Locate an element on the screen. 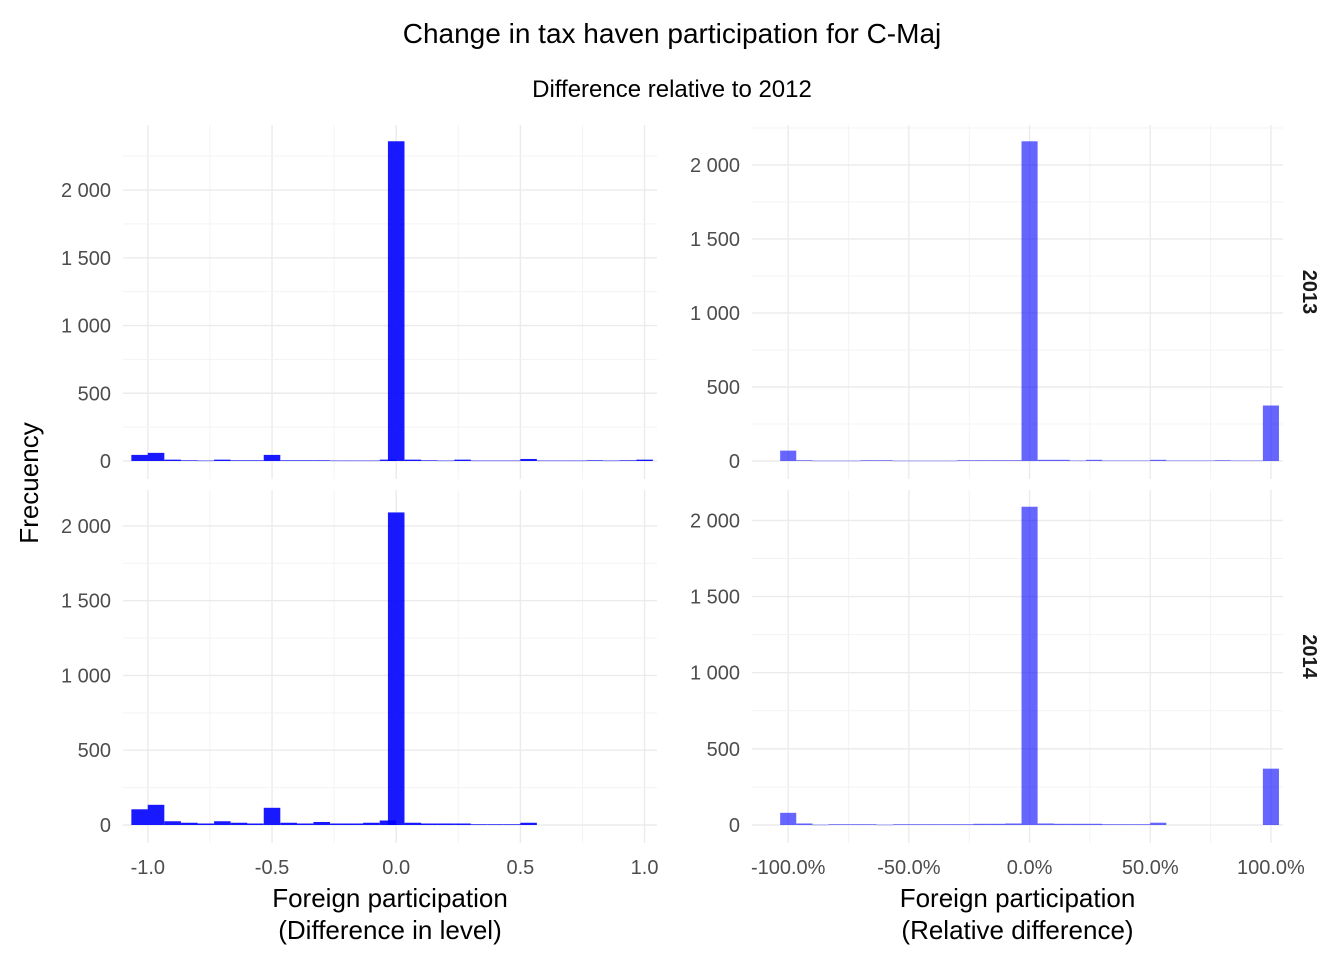 The width and height of the screenshot is (1344, 960). x-axis-title: (Difference in level) is located at coordinates (390, 930).